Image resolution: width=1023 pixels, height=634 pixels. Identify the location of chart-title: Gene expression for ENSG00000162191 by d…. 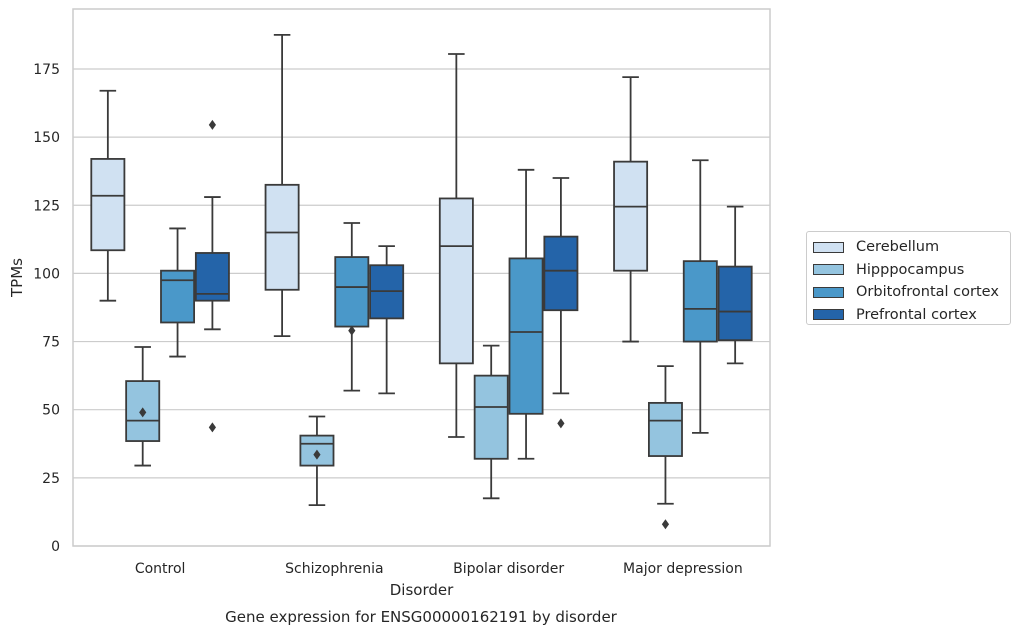
(421, 617).